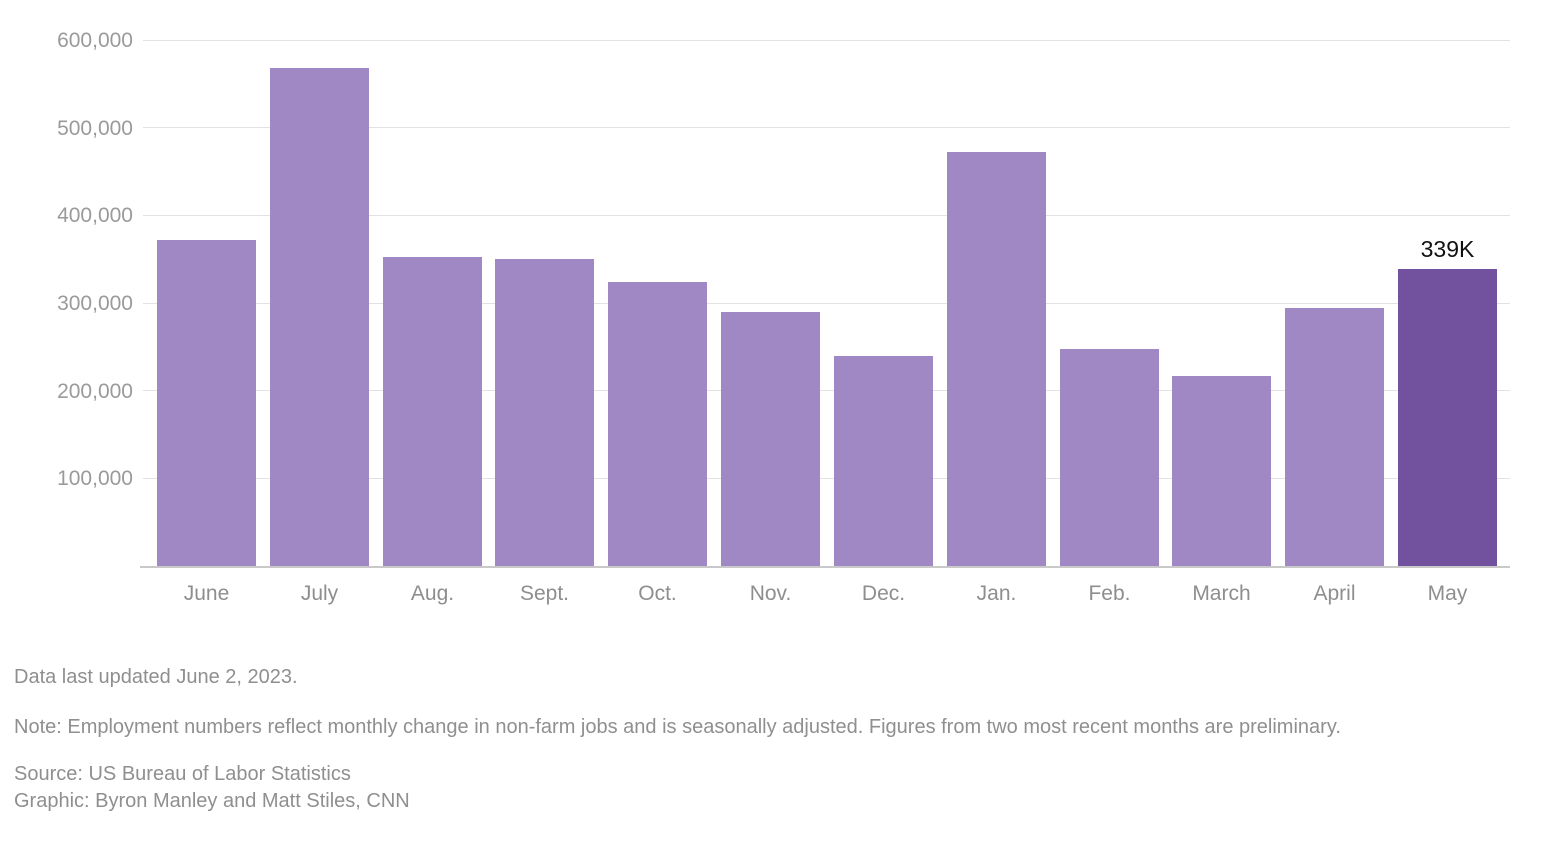 The height and width of the screenshot is (866, 1544). I want to click on bar-july, so click(319, 317).